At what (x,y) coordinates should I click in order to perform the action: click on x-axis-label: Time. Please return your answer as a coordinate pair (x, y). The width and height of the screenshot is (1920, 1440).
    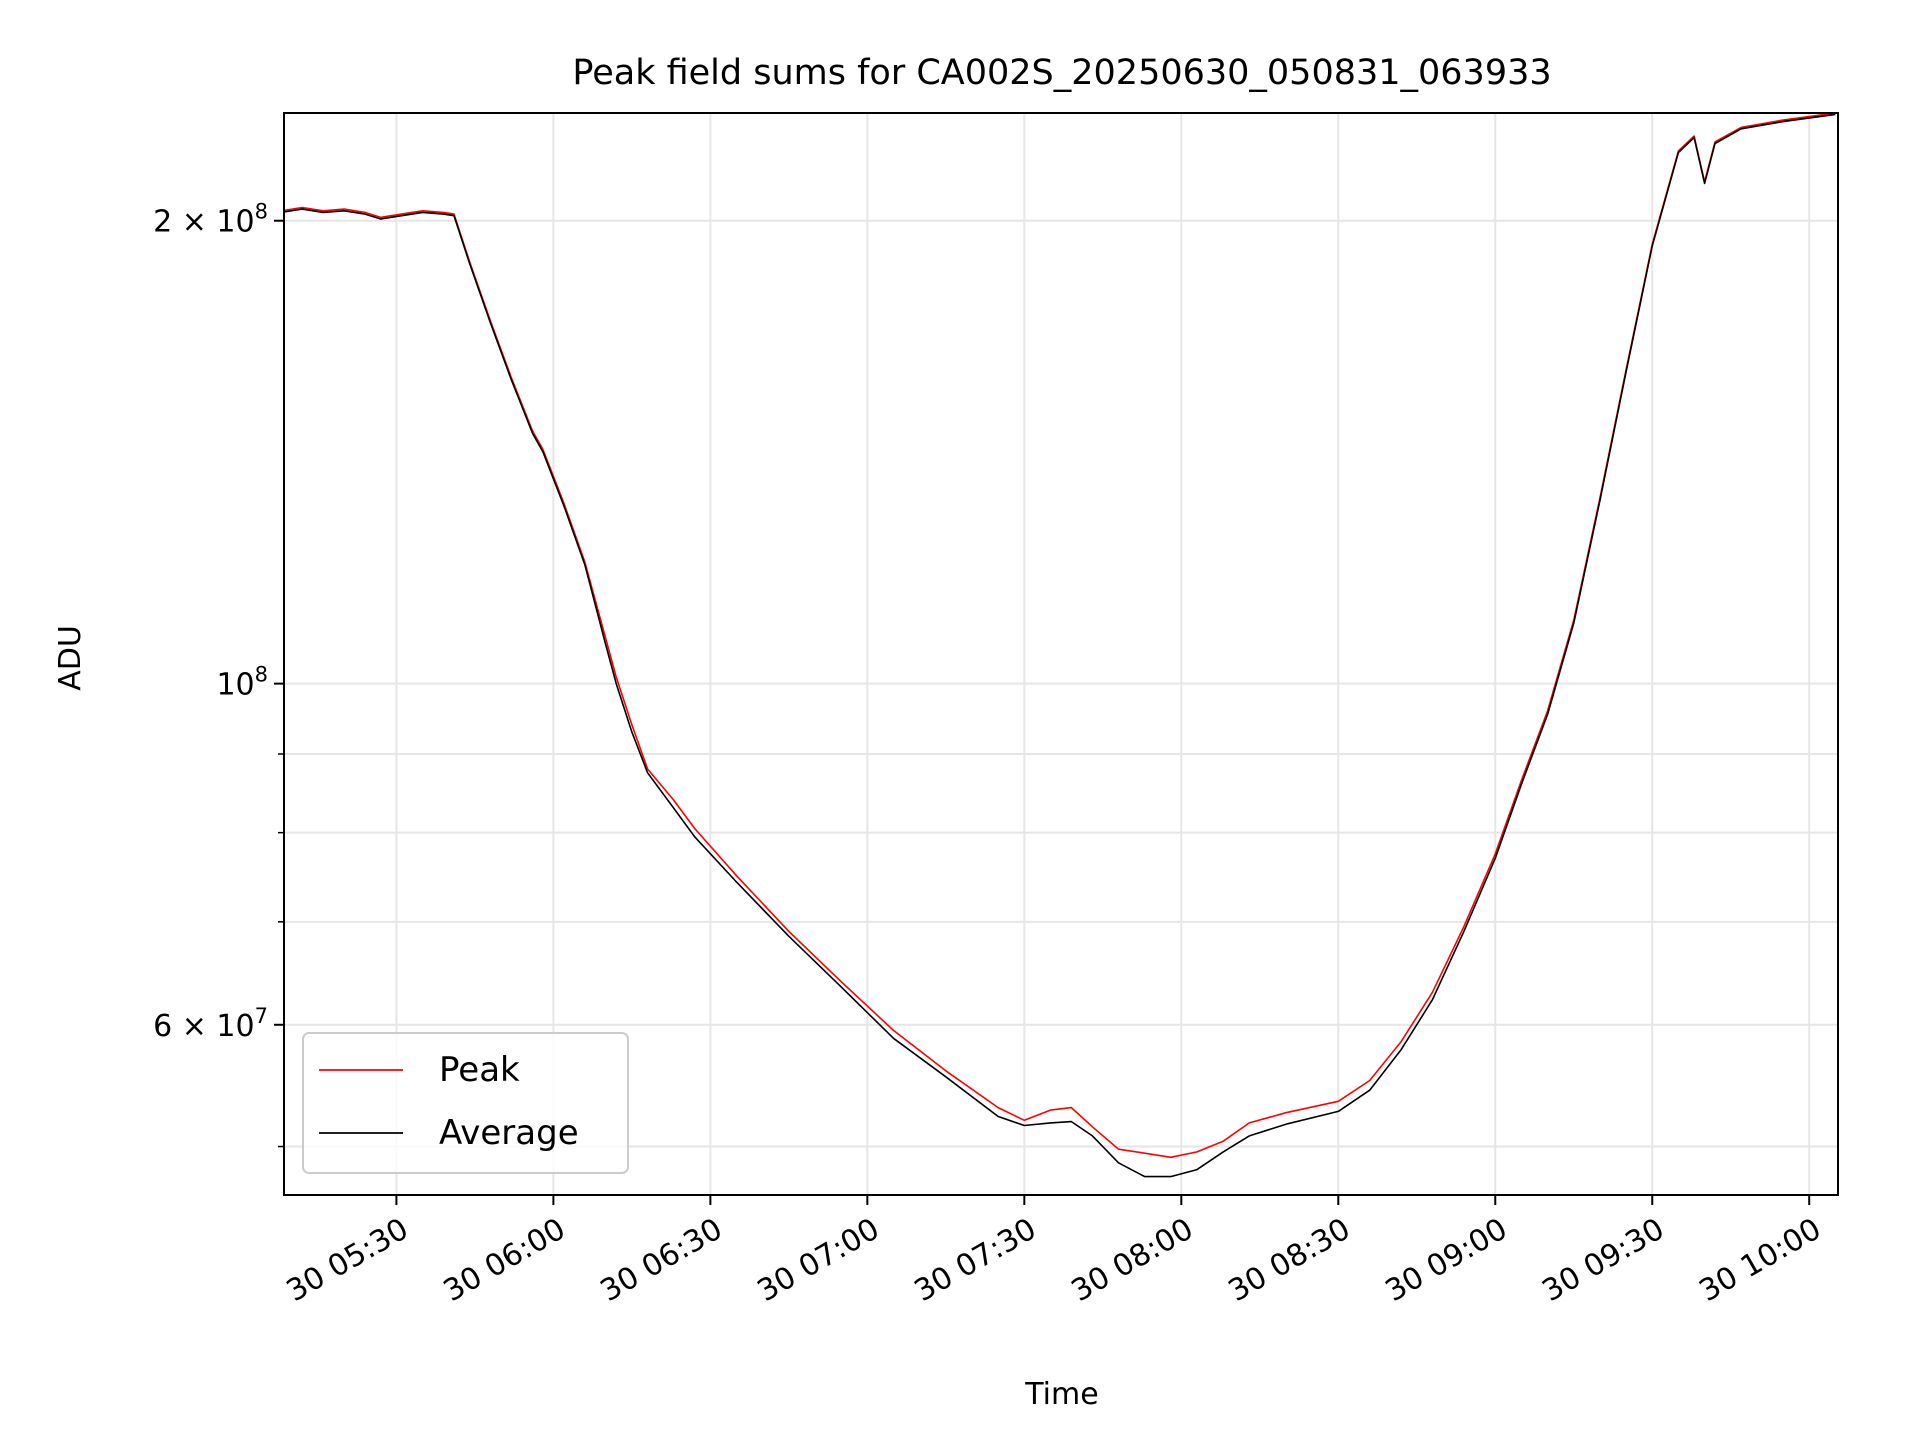
    Looking at the image, I should click on (1061, 1394).